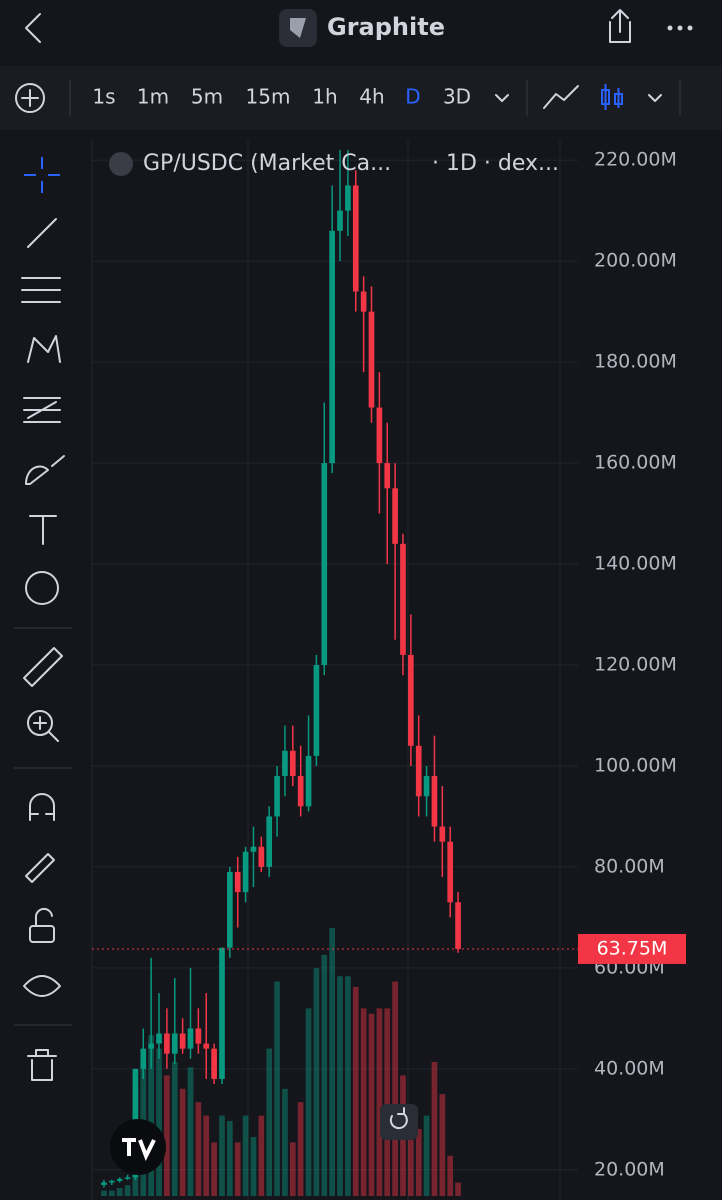 The height and width of the screenshot is (1200, 722). I want to click on interval-option: 3D, so click(457, 97).